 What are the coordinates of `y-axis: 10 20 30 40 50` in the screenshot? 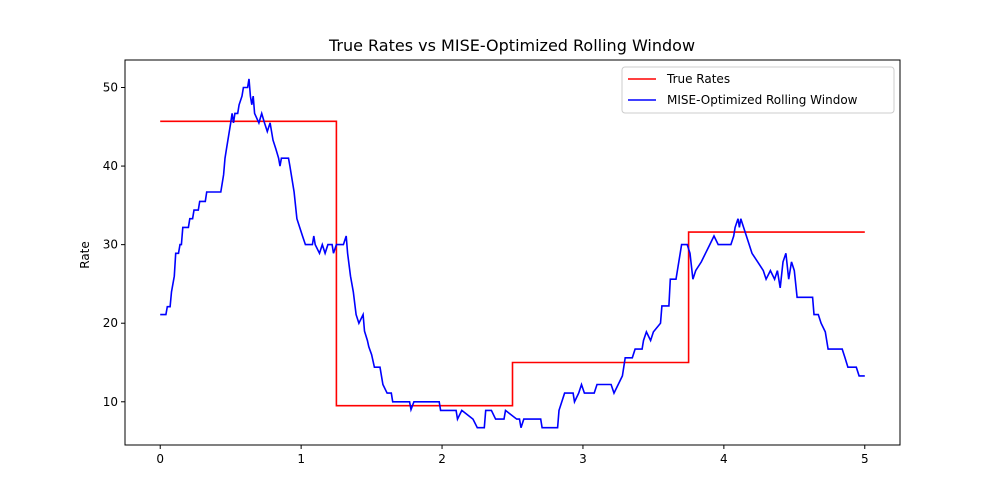 It's located at (114, 245).